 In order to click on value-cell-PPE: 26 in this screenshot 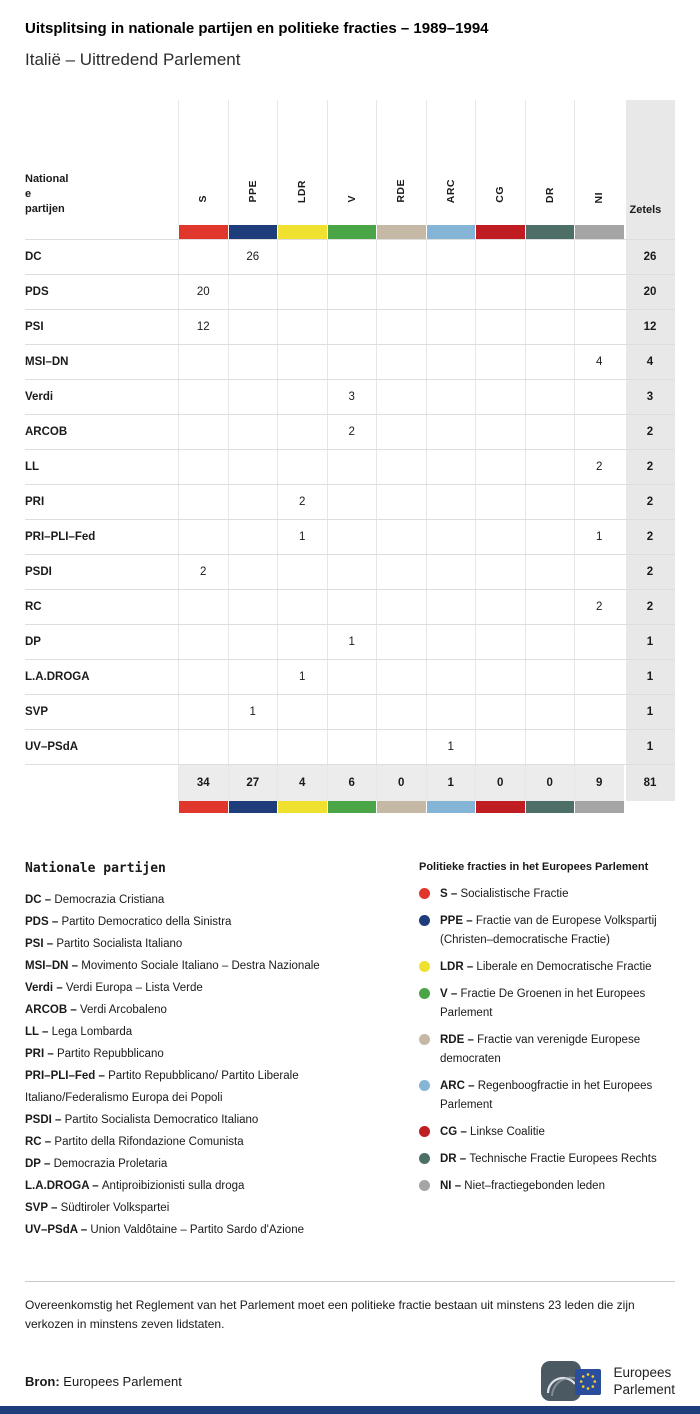, I will do `click(252, 257)`.